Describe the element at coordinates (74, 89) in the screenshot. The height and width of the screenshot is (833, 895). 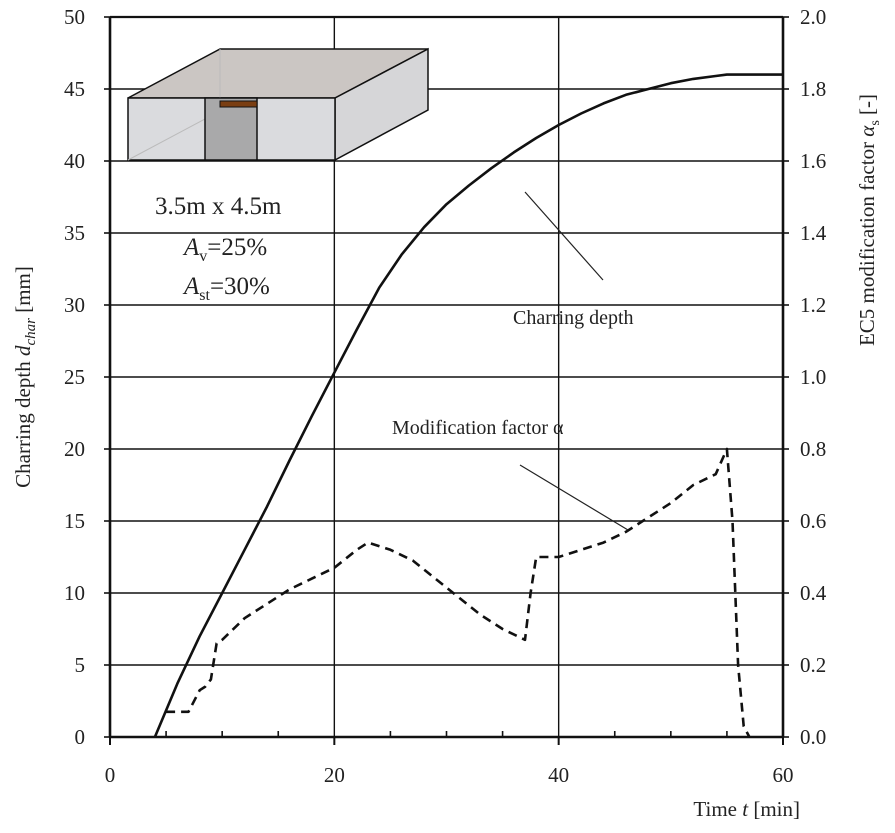
I see `y-tick-label: 45` at that location.